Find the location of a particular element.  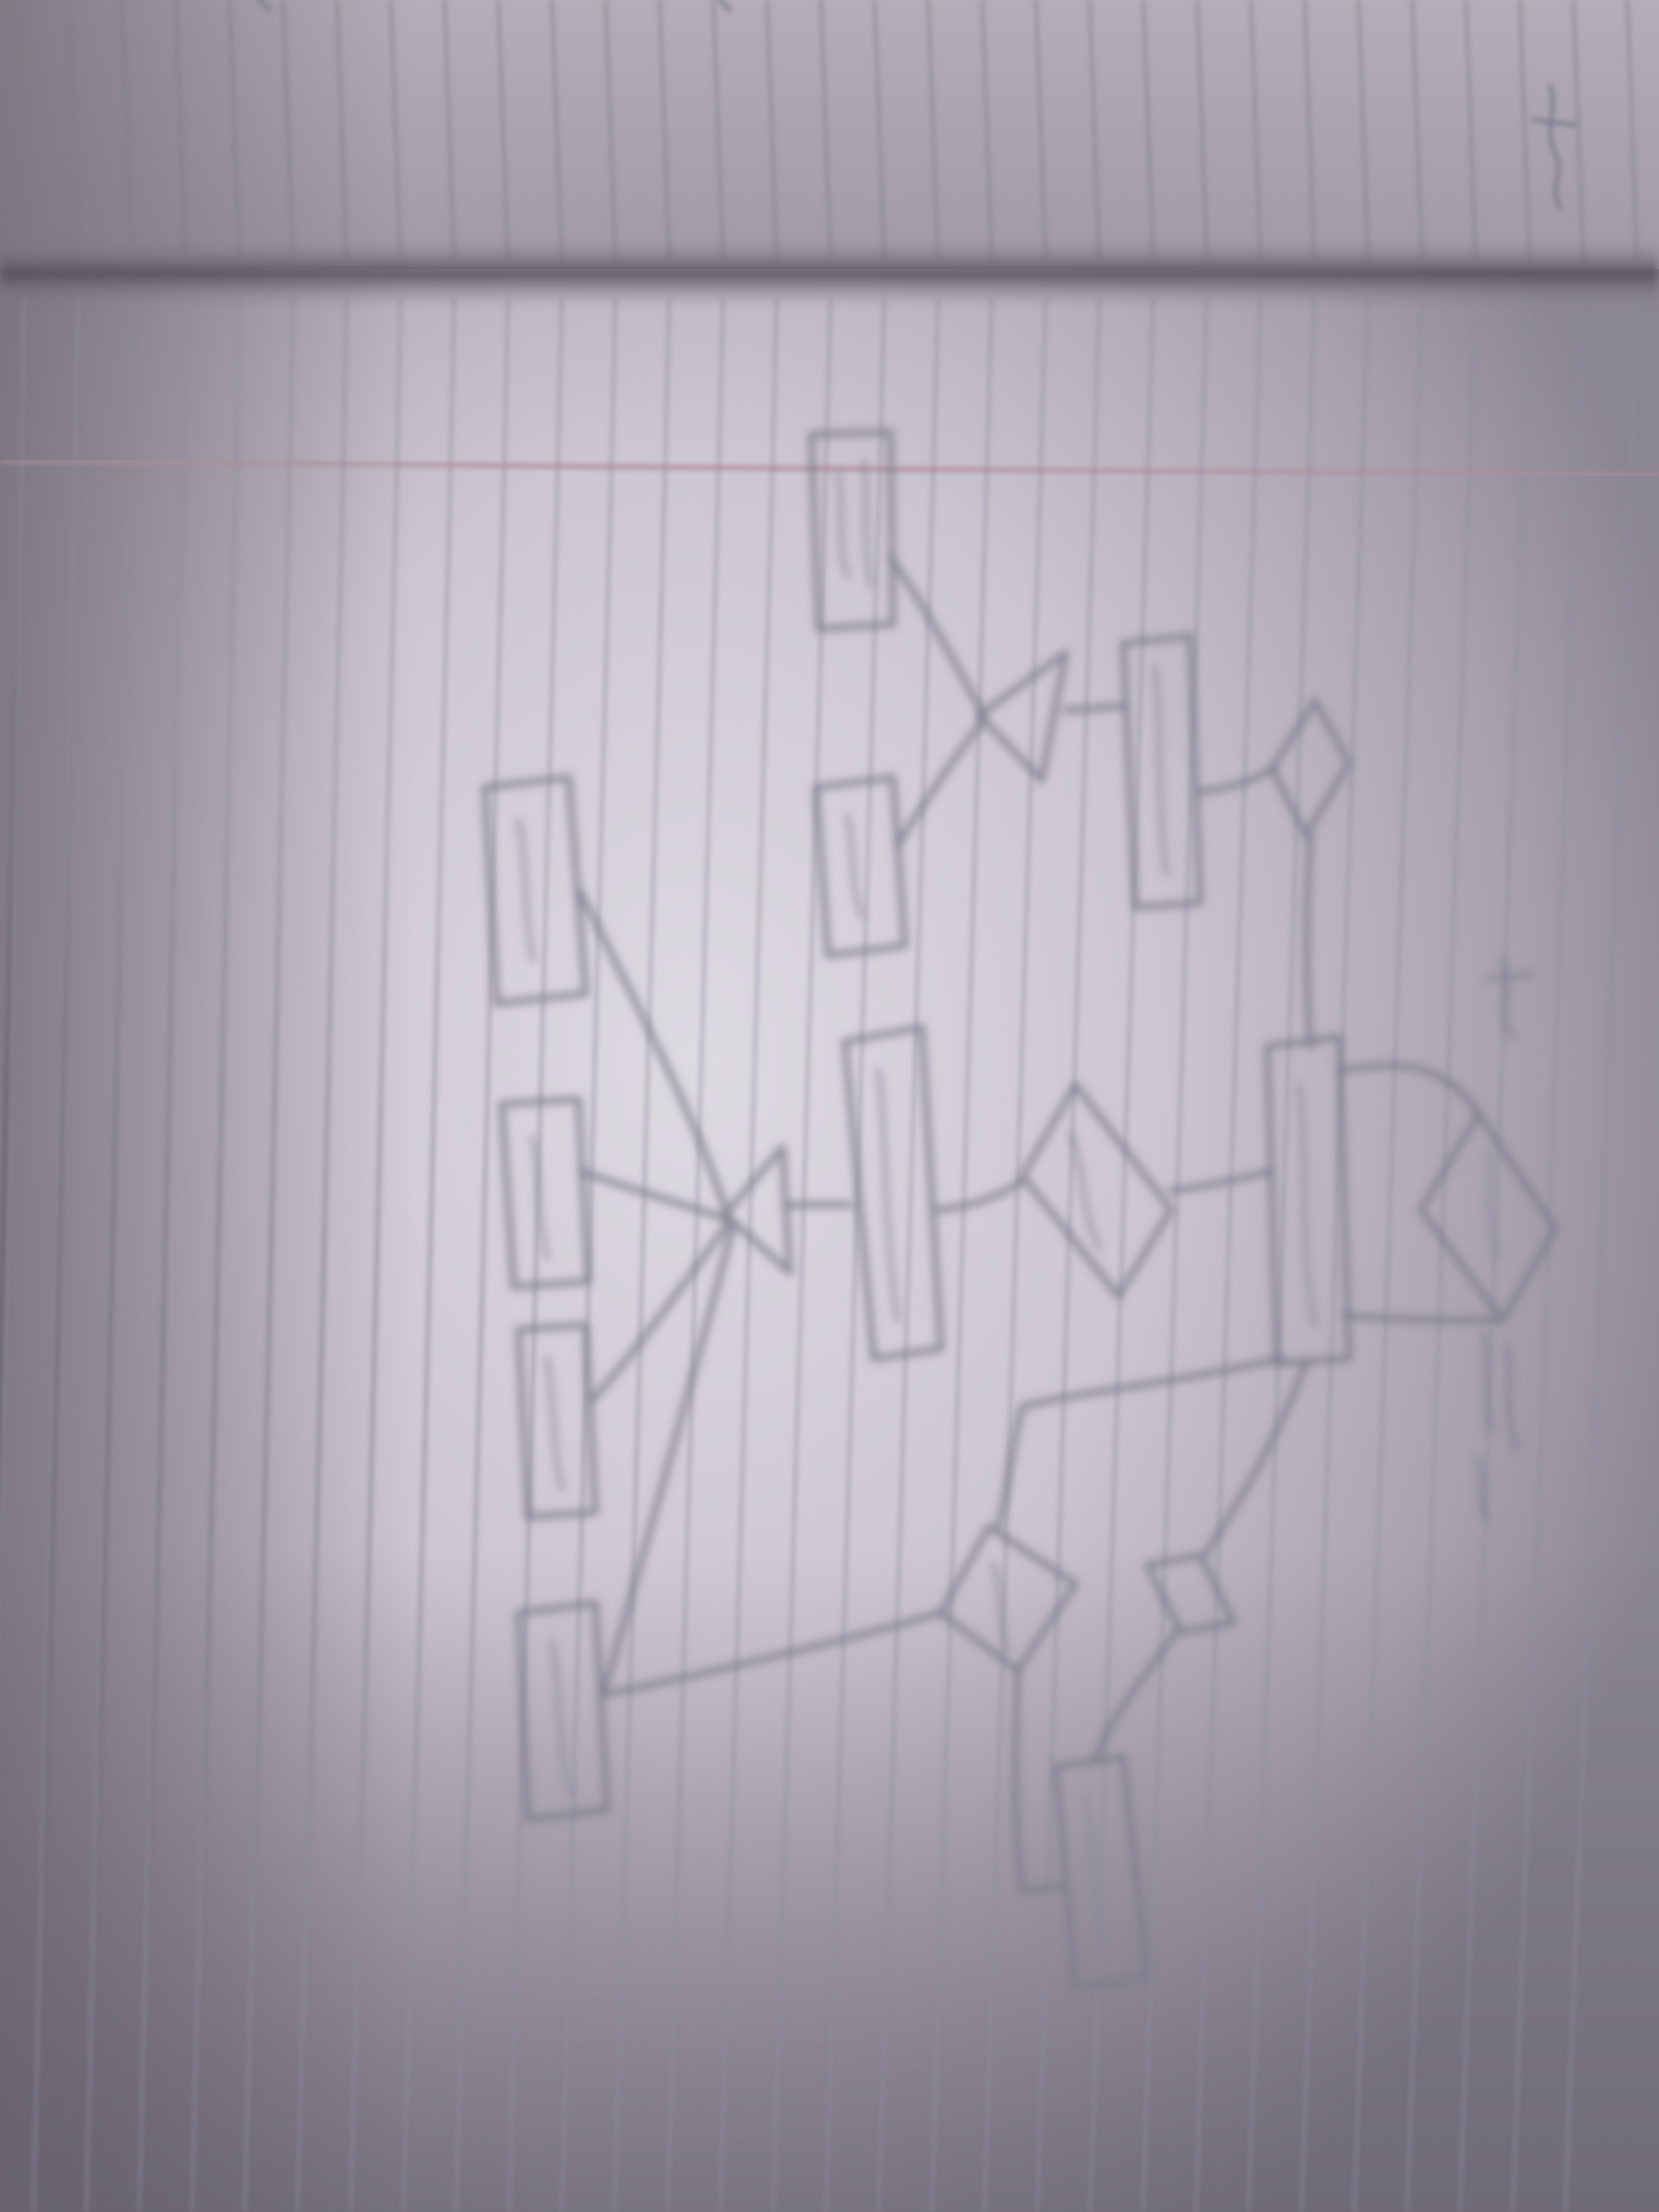

margin-line is located at coordinates (829, 468).